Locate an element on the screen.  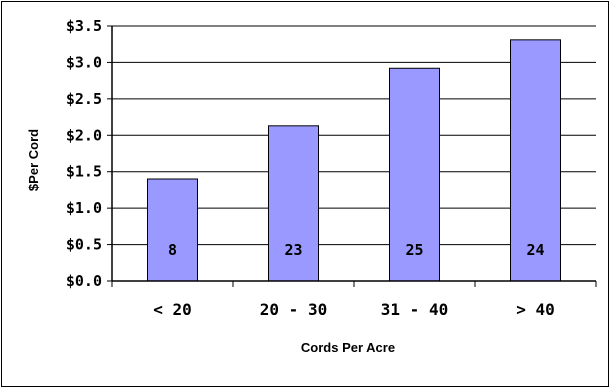
x-axis-title: Cords Per Acre is located at coordinates (348, 347).